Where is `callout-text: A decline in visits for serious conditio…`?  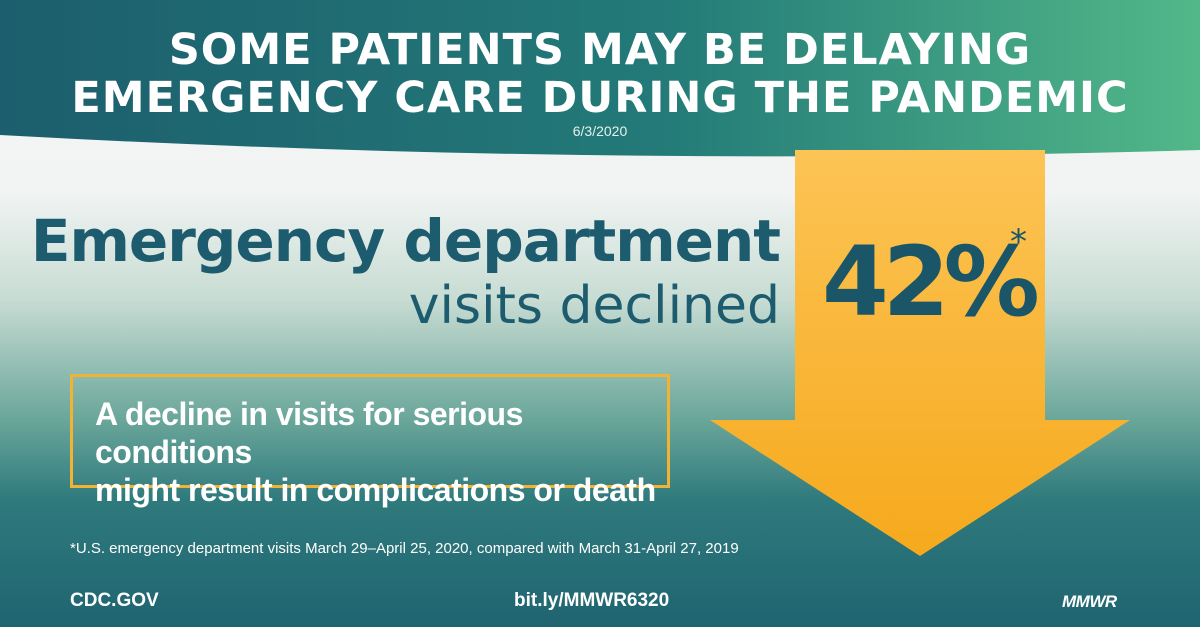 callout-text: A decline in visits for serious conditio… is located at coordinates (380, 452).